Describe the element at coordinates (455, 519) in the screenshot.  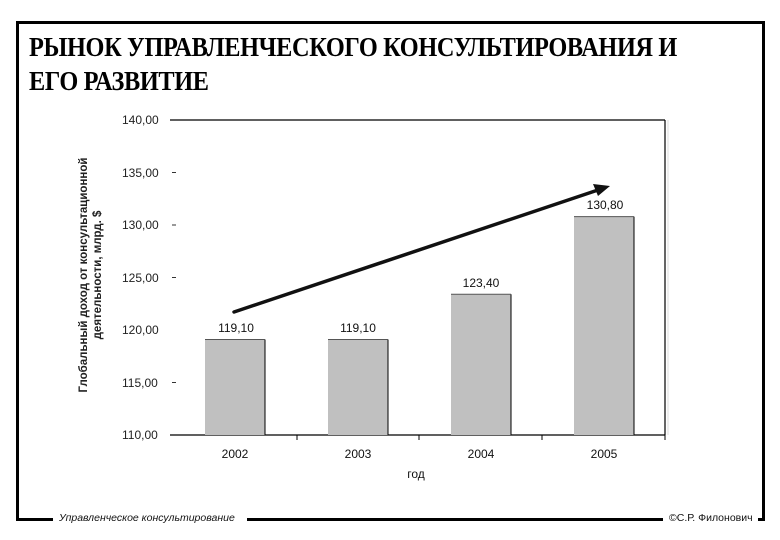
I see `frame-bottom-middle-line` at that location.